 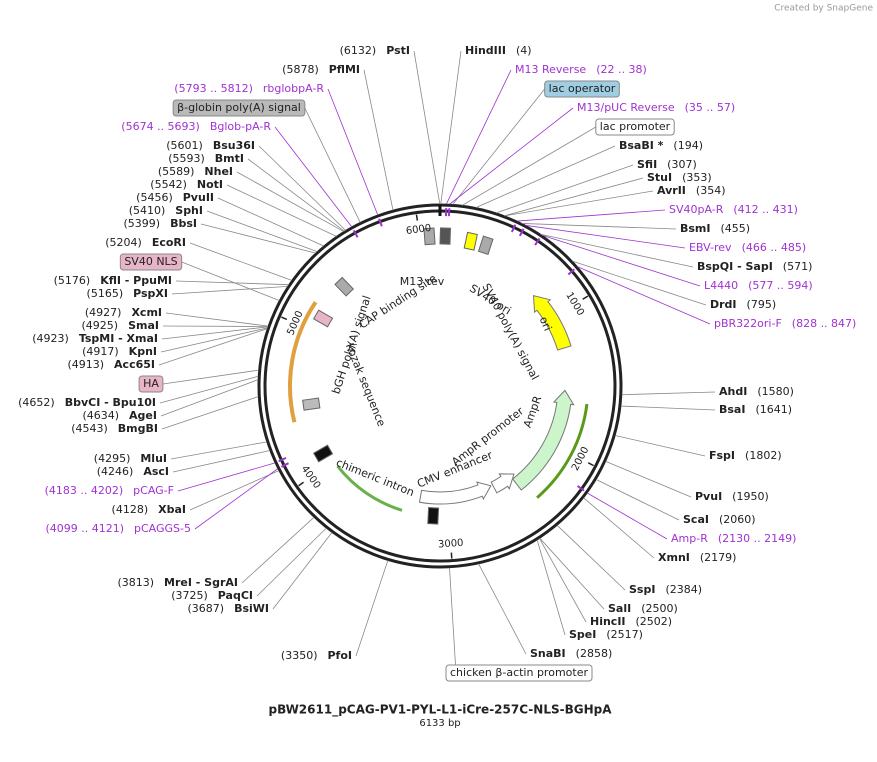 I want to click on feature-box-label: lac operator, so click(x=582, y=88).